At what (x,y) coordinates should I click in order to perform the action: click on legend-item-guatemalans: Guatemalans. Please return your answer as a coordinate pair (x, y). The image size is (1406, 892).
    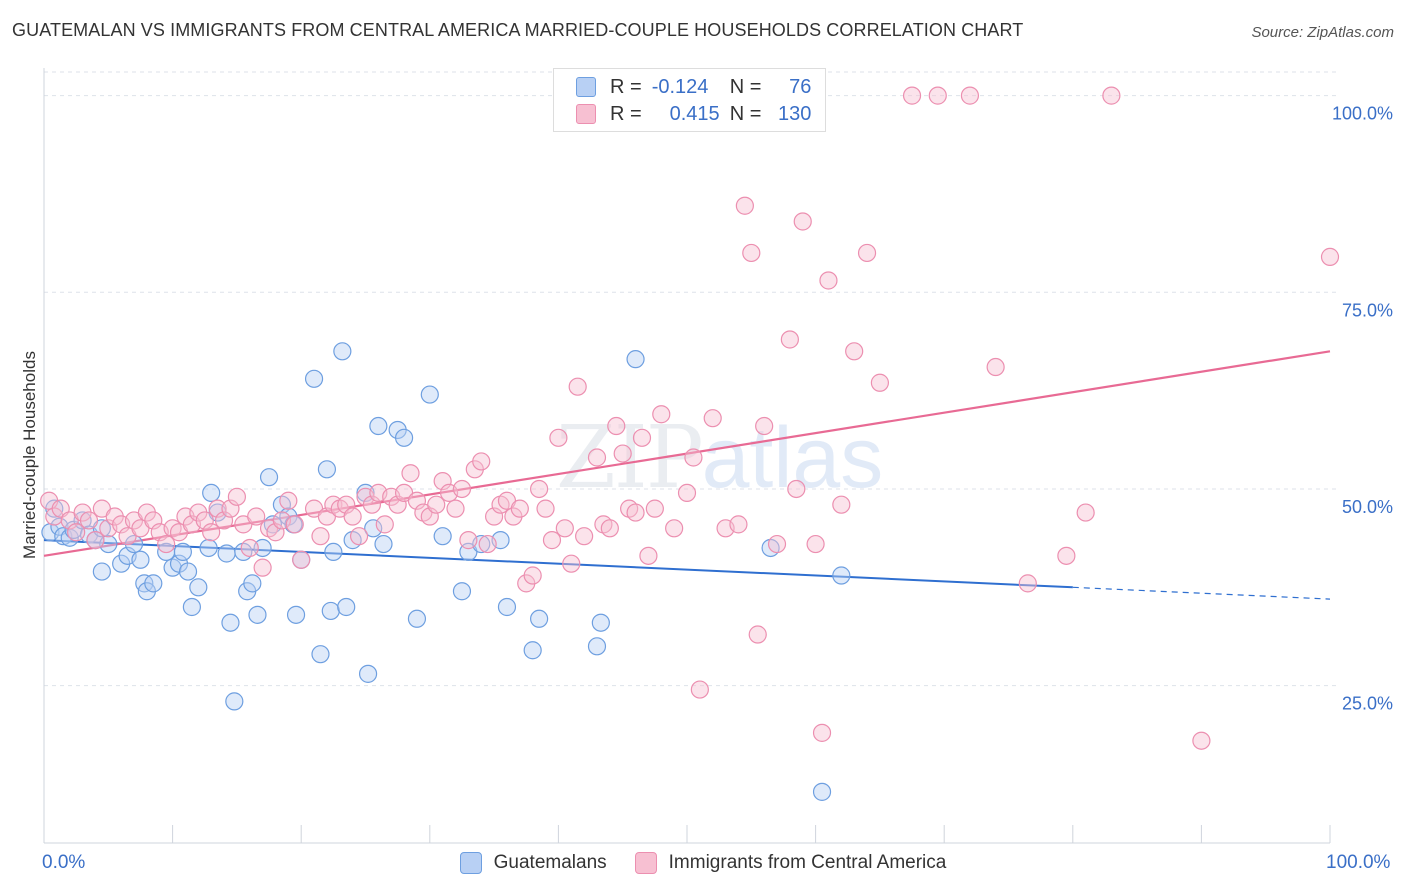
    Looking at the image, I should click on (533, 863).